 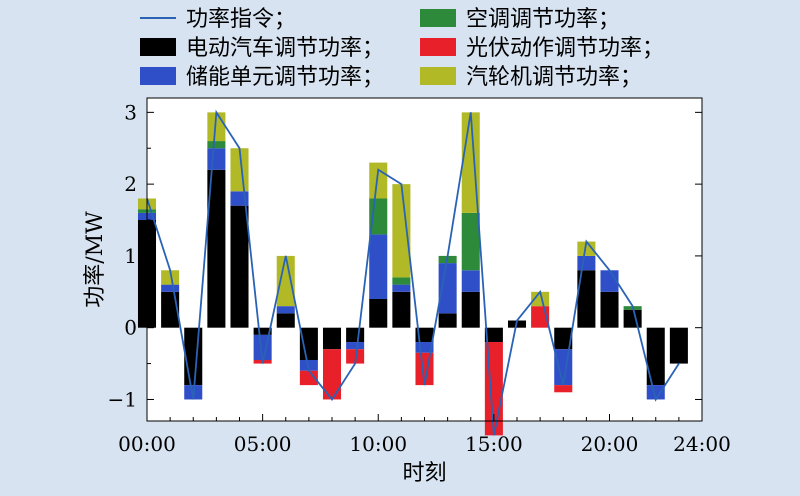 I want to click on bar-segment-s1-h3, so click(x=216, y=159).